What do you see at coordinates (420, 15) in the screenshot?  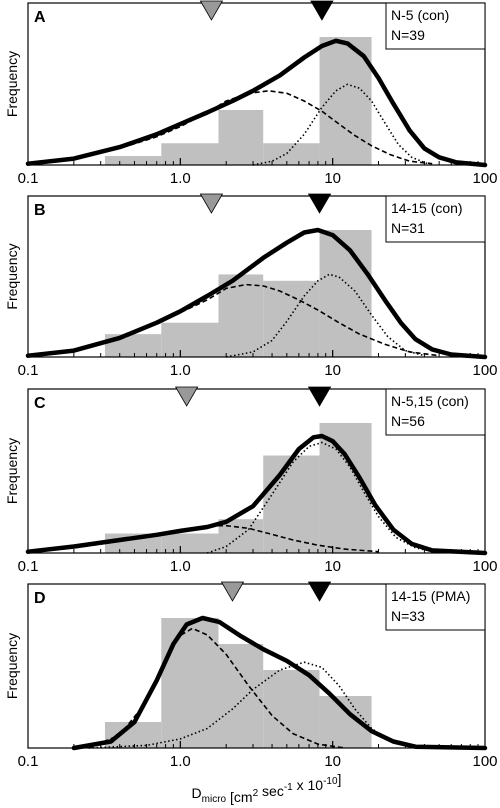 I see `info-text-line: N-5 (con)` at bounding box center [420, 15].